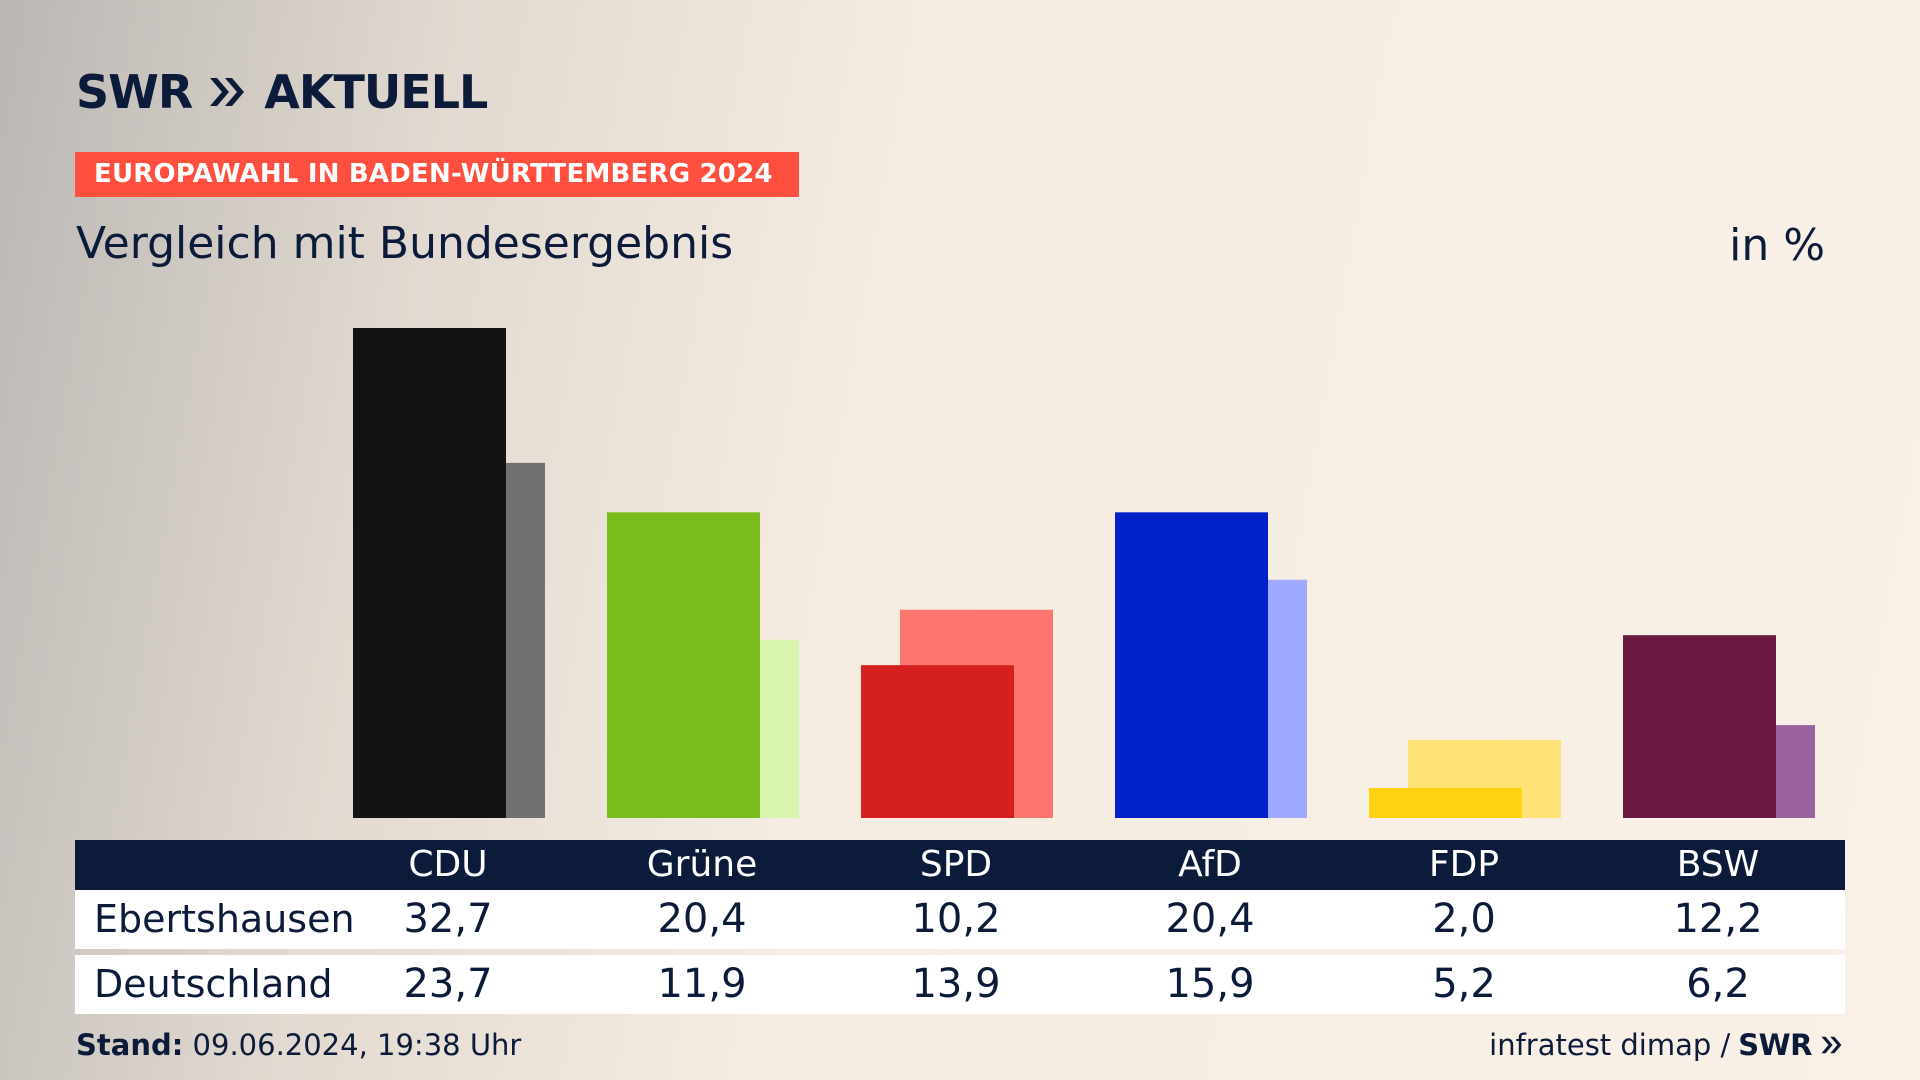 This screenshot has height=1080, width=1920. What do you see at coordinates (224, 919) in the screenshot?
I see `row-label: Ebertshausen` at bounding box center [224, 919].